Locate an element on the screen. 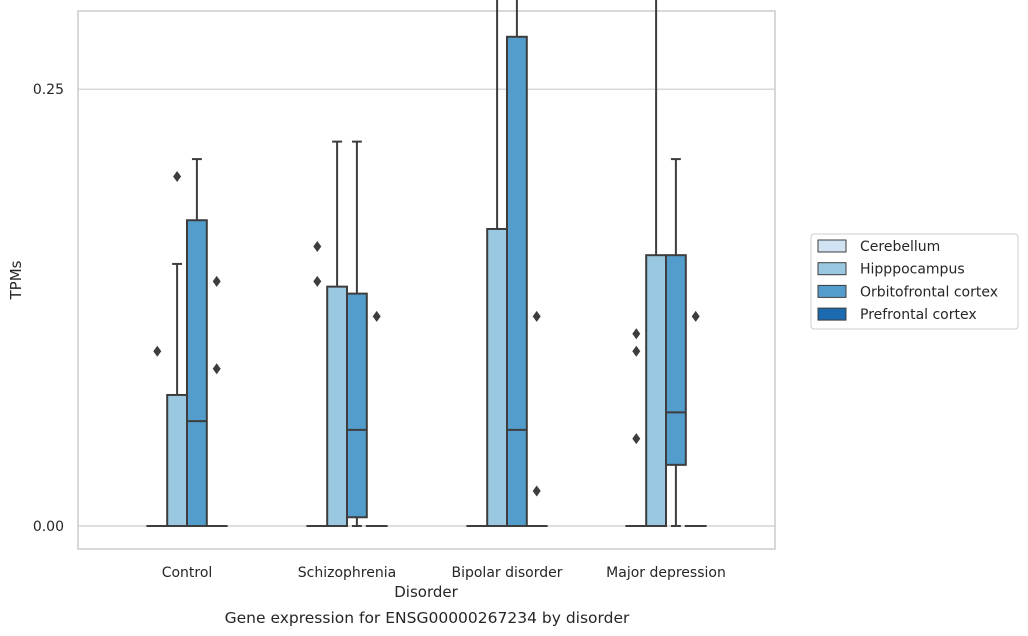 The width and height of the screenshot is (1028, 636). x-tick-label: Bipolar disorder is located at coordinates (506, 573).